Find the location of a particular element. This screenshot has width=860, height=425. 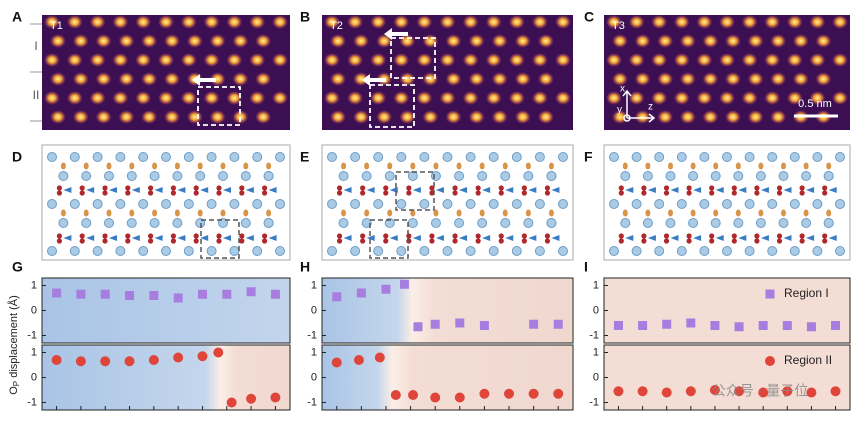

image-label: T2 is located at coordinates (336, 26).